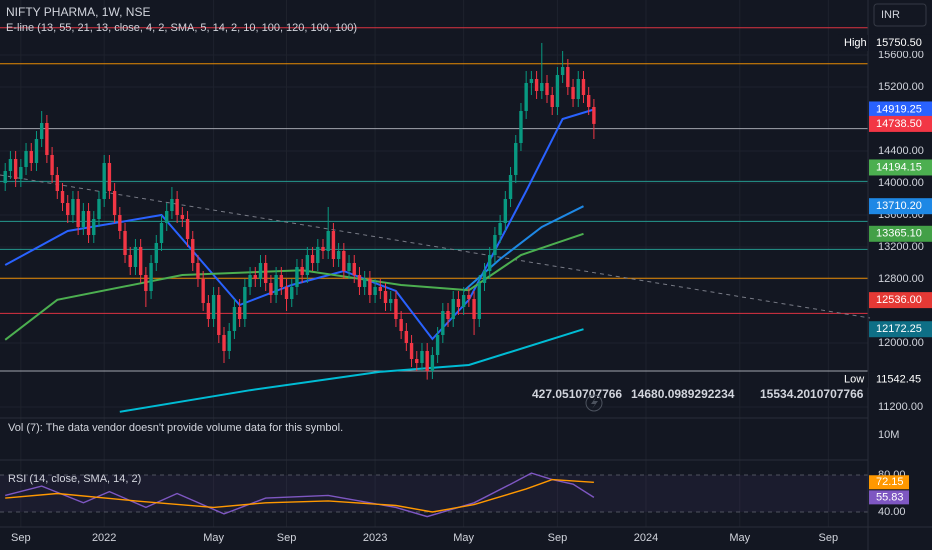 The height and width of the screenshot is (550, 932). What do you see at coordinates (898, 380) in the screenshot?
I see `price-label: 11542.45` at bounding box center [898, 380].